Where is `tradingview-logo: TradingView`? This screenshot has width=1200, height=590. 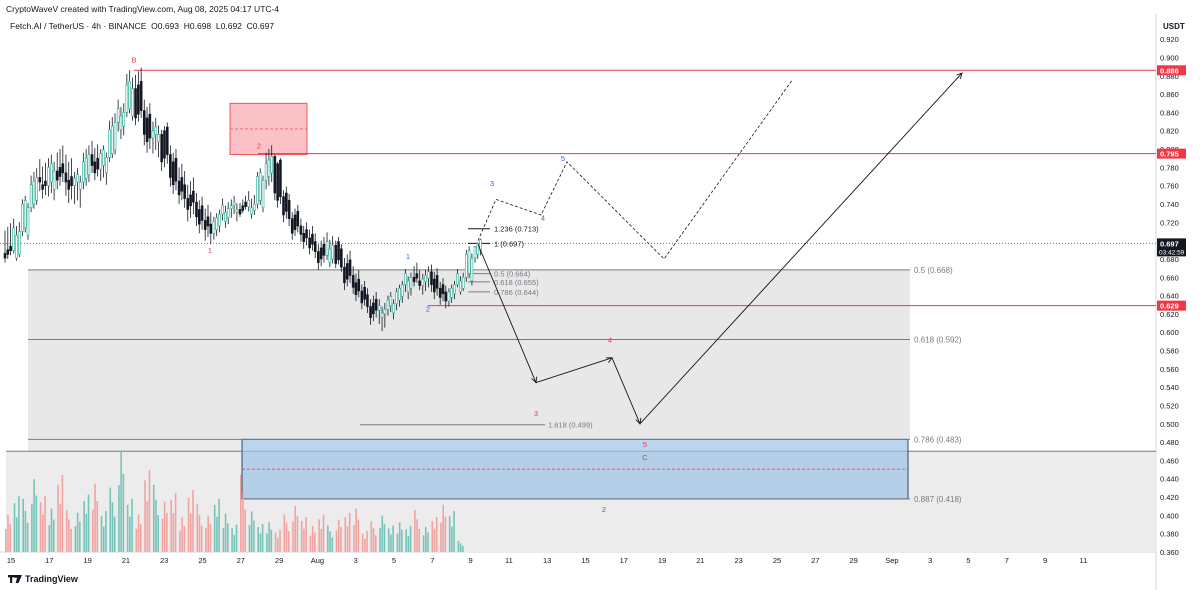 tradingview-logo: TradingView is located at coordinates (43, 579).